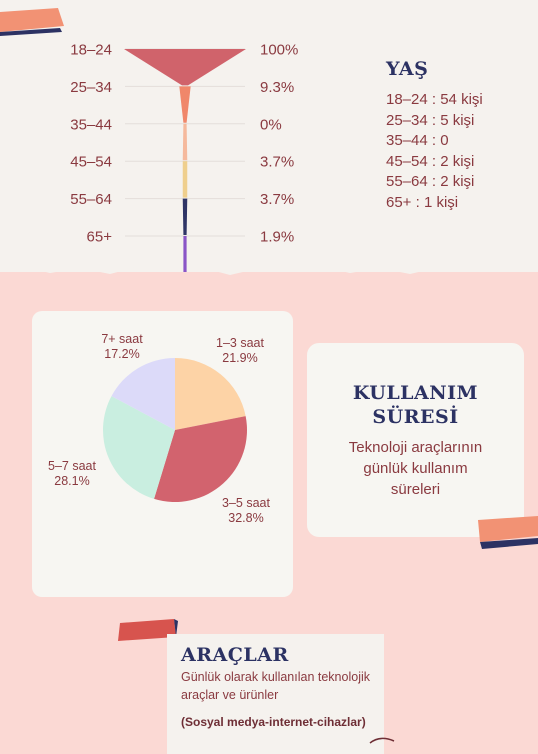 Image resolution: width=538 pixels, height=754 pixels. Describe the element at coordinates (148, 630) in the screenshot. I see `tape-tools` at that location.